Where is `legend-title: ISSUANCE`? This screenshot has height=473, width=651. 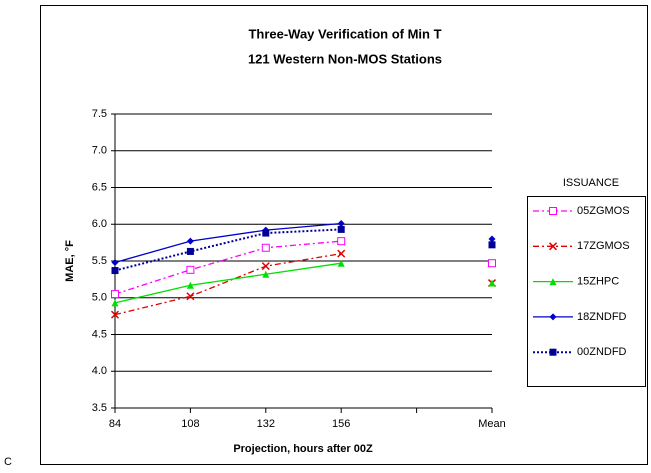 legend-title: ISSUANCE is located at coordinates (591, 183).